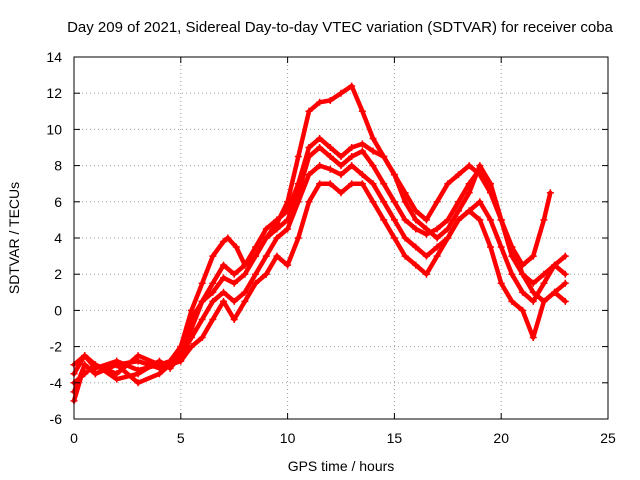 The image size is (640, 480). I want to click on y-tick-labels: -6 -4 -2 0 2 4 6 8 10 12 14, so click(54, 238).